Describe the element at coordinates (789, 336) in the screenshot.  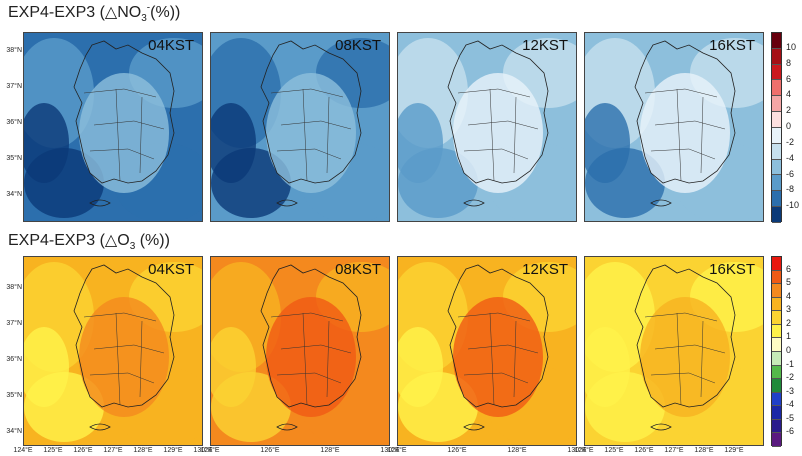
I see `colorbar-tick-label: 1` at that location.